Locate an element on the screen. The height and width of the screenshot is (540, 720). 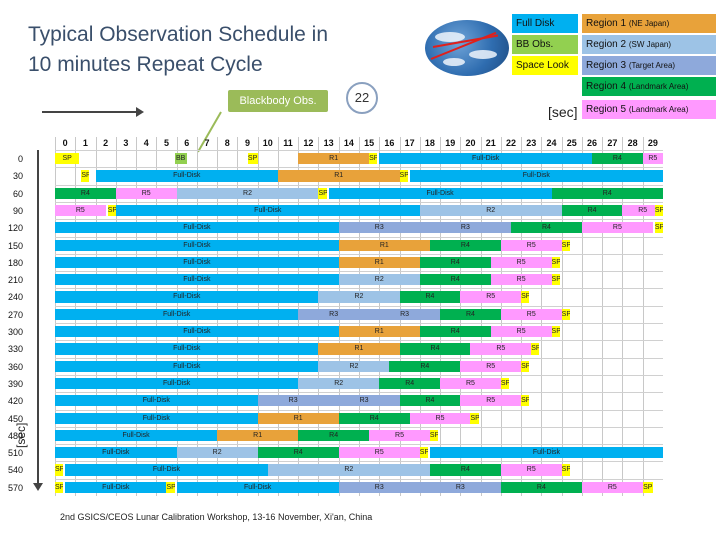
column-header: 27 is located at coordinates (612, 143).